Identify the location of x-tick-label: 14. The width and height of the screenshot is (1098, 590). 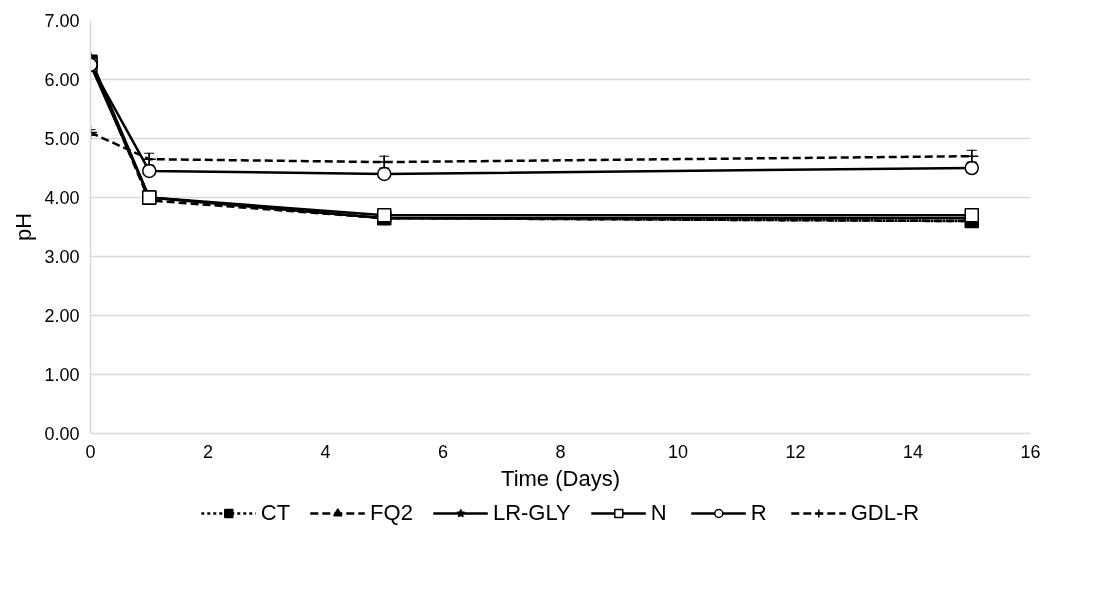
(913, 451).